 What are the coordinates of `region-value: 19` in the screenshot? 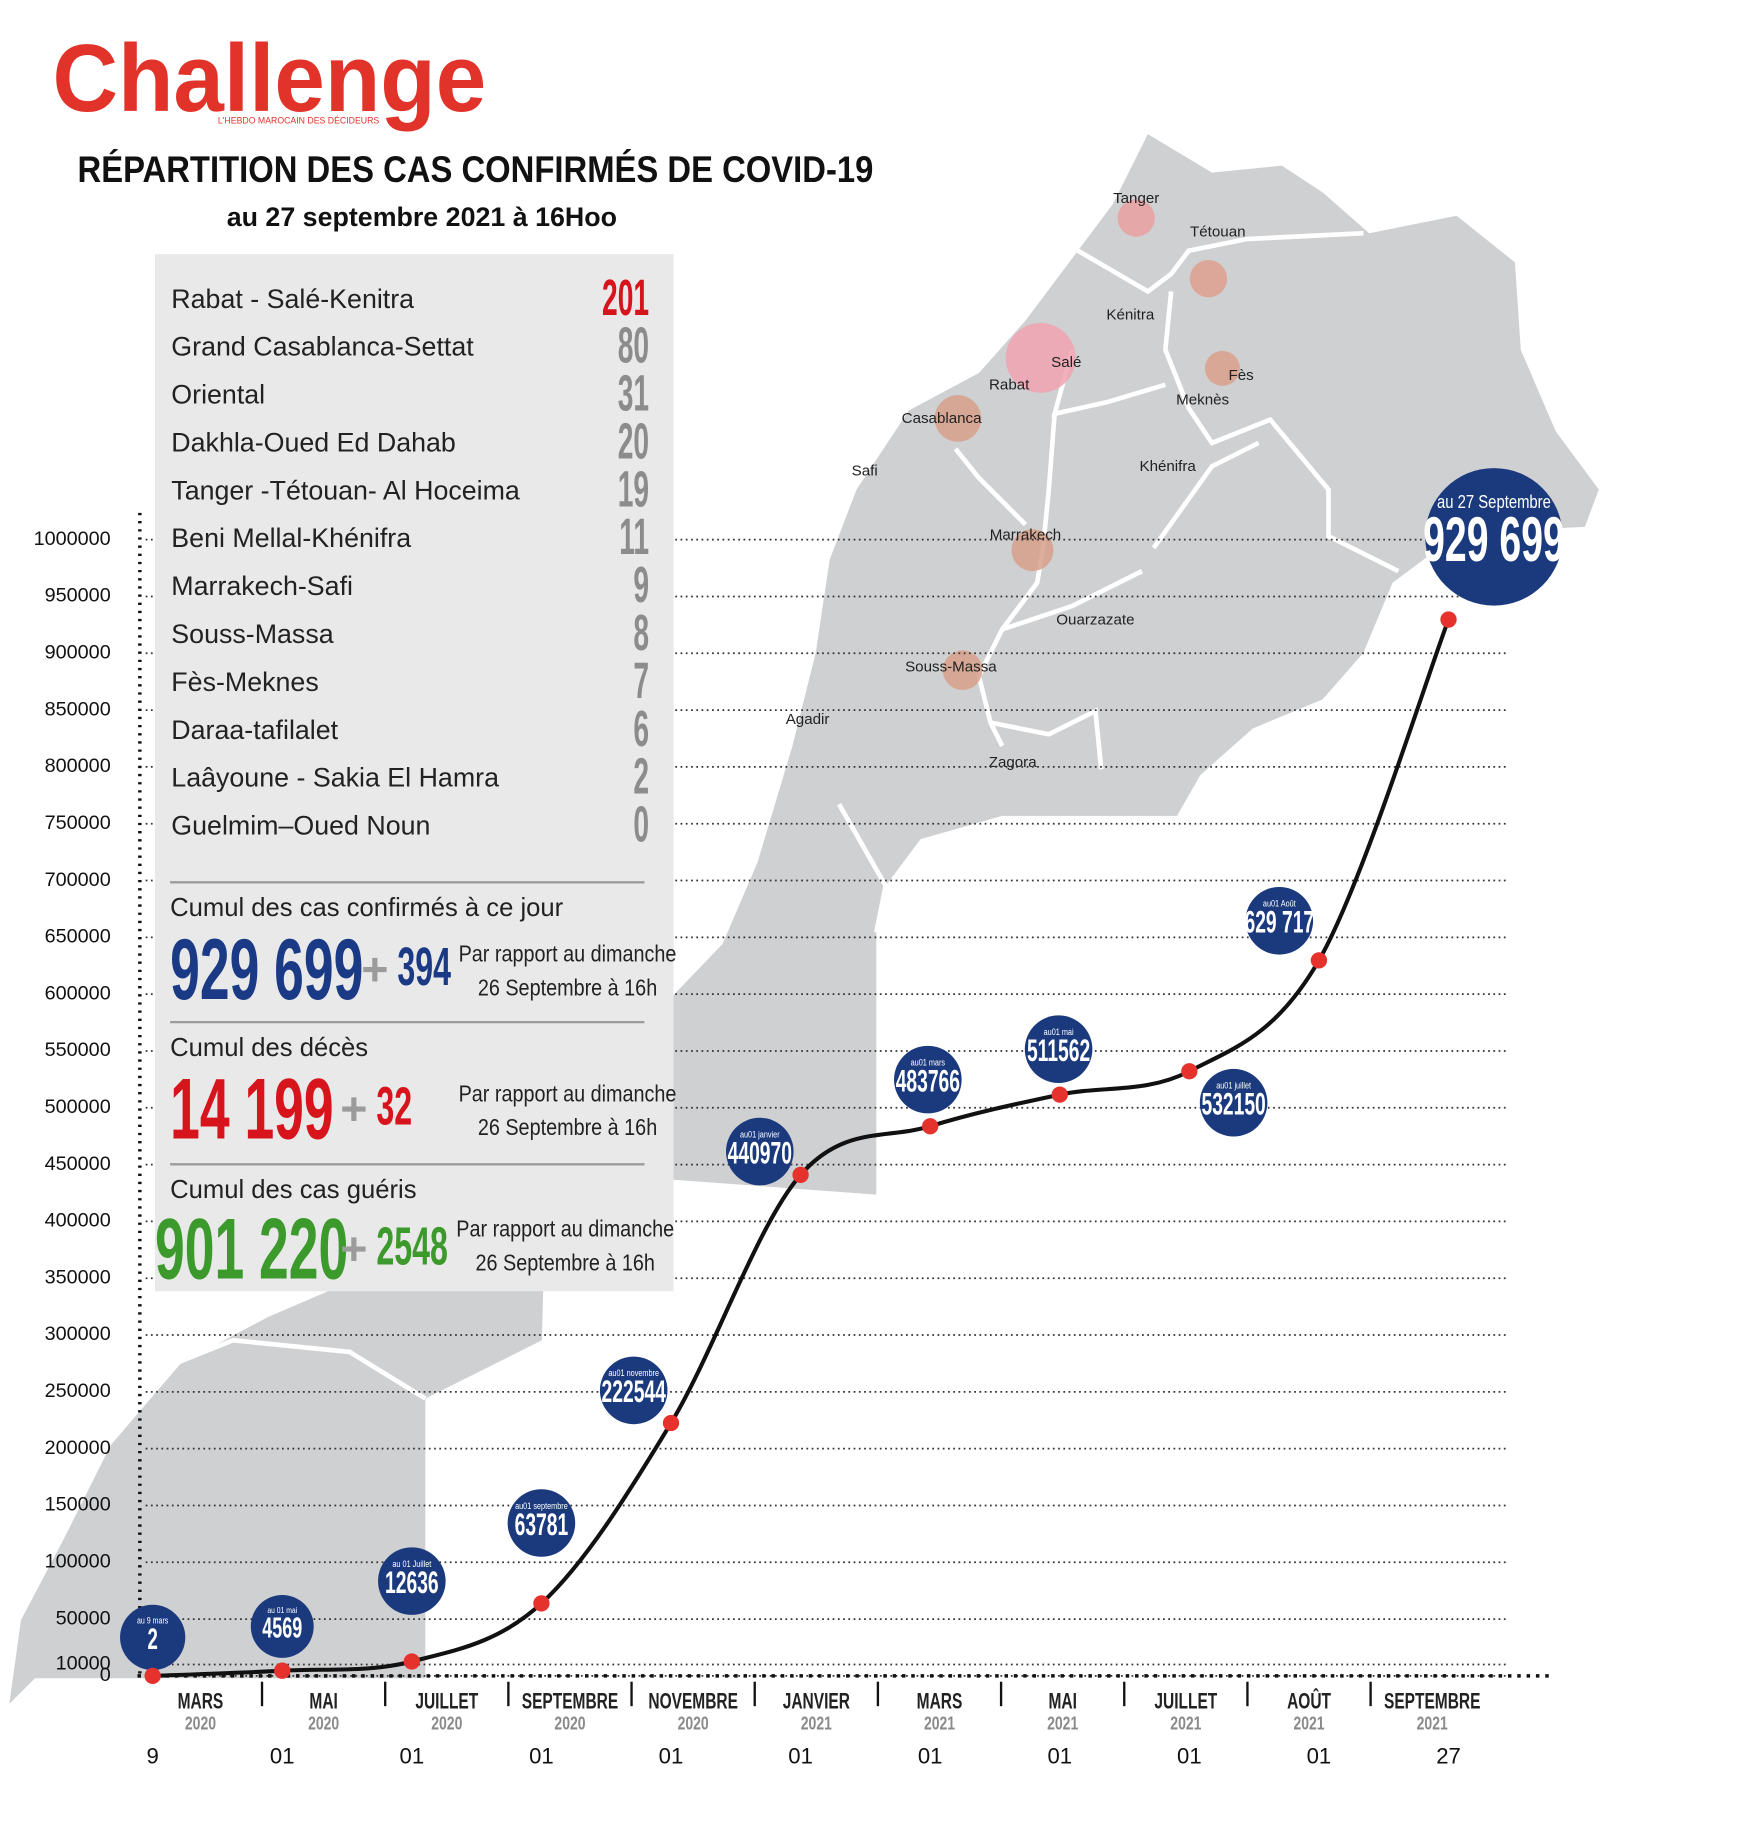 It's located at (633, 489).